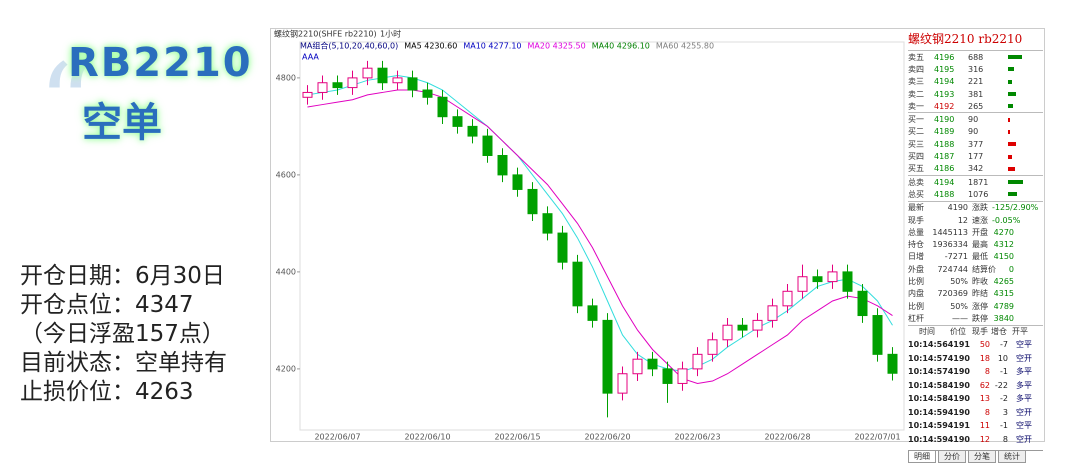  I want to click on stat-value: 1445113, so click(950, 232).